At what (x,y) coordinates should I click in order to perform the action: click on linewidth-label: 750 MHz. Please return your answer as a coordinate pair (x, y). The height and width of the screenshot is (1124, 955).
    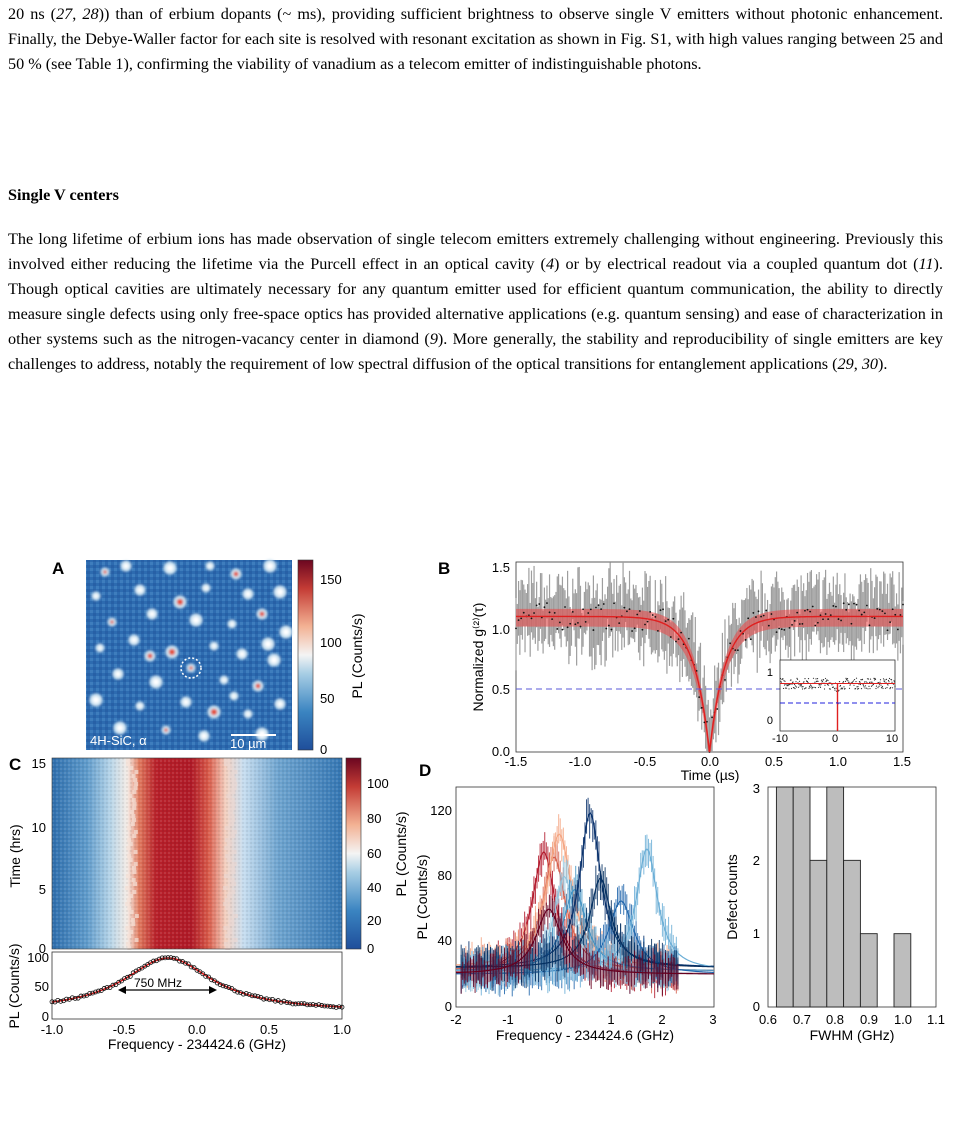
    Looking at the image, I should click on (158, 983).